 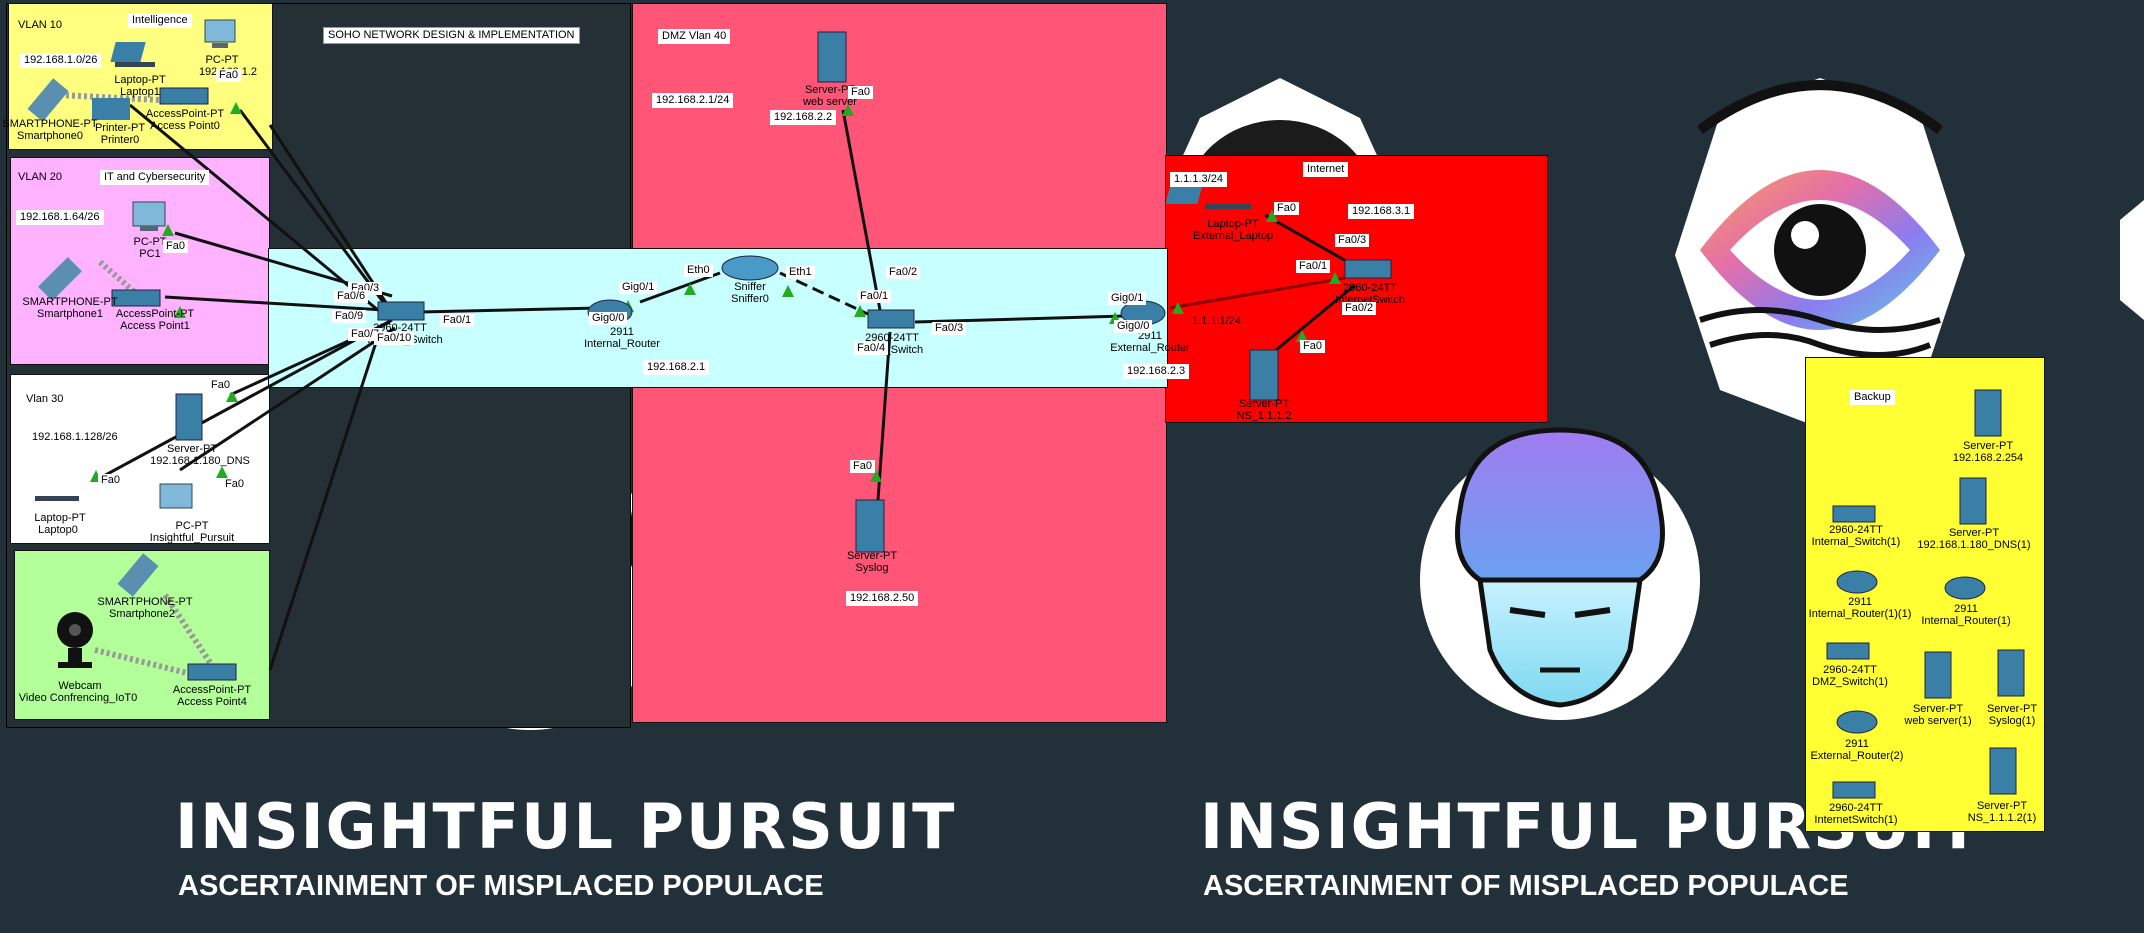 I want to click on port-syslog: Fa0, so click(x=862, y=466).